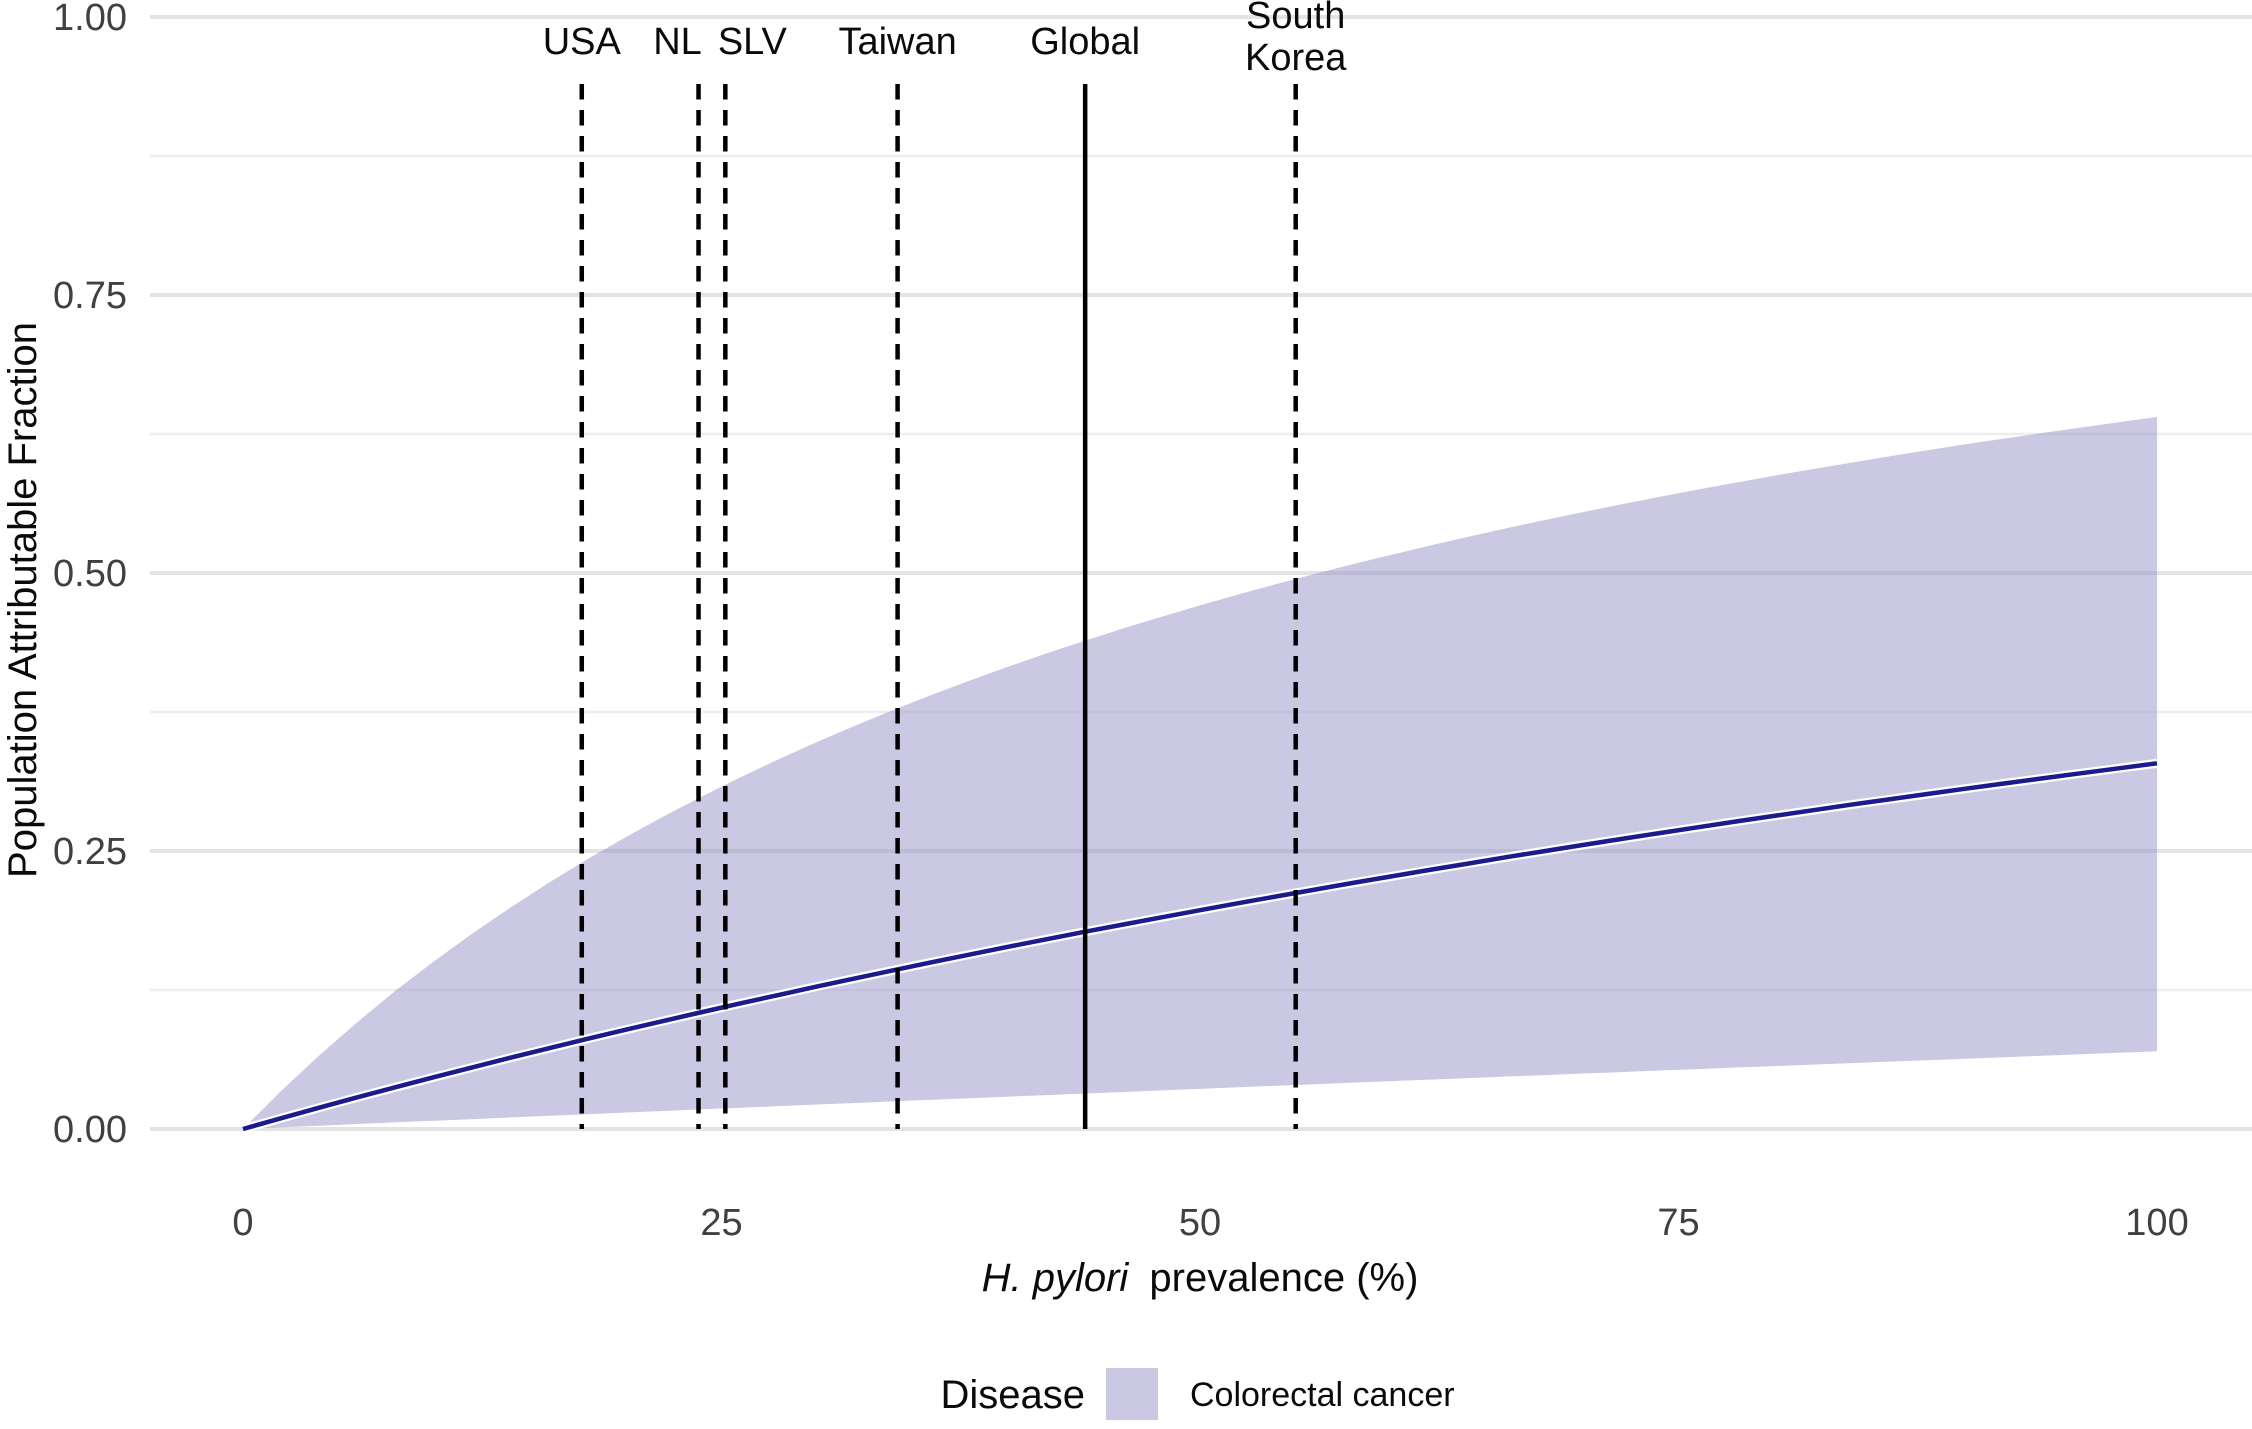 This screenshot has height=1429, width=2252. What do you see at coordinates (1012, 1395) in the screenshot?
I see `legend-title: Disease` at bounding box center [1012, 1395].